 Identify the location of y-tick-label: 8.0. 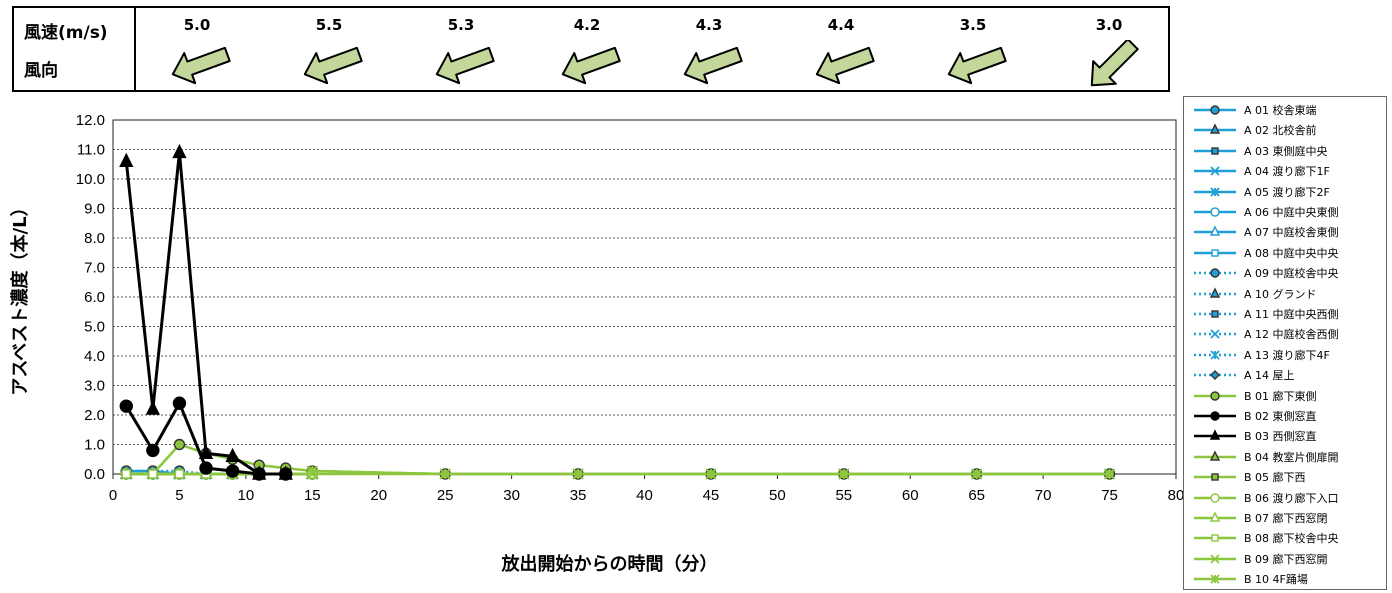
(94, 238).